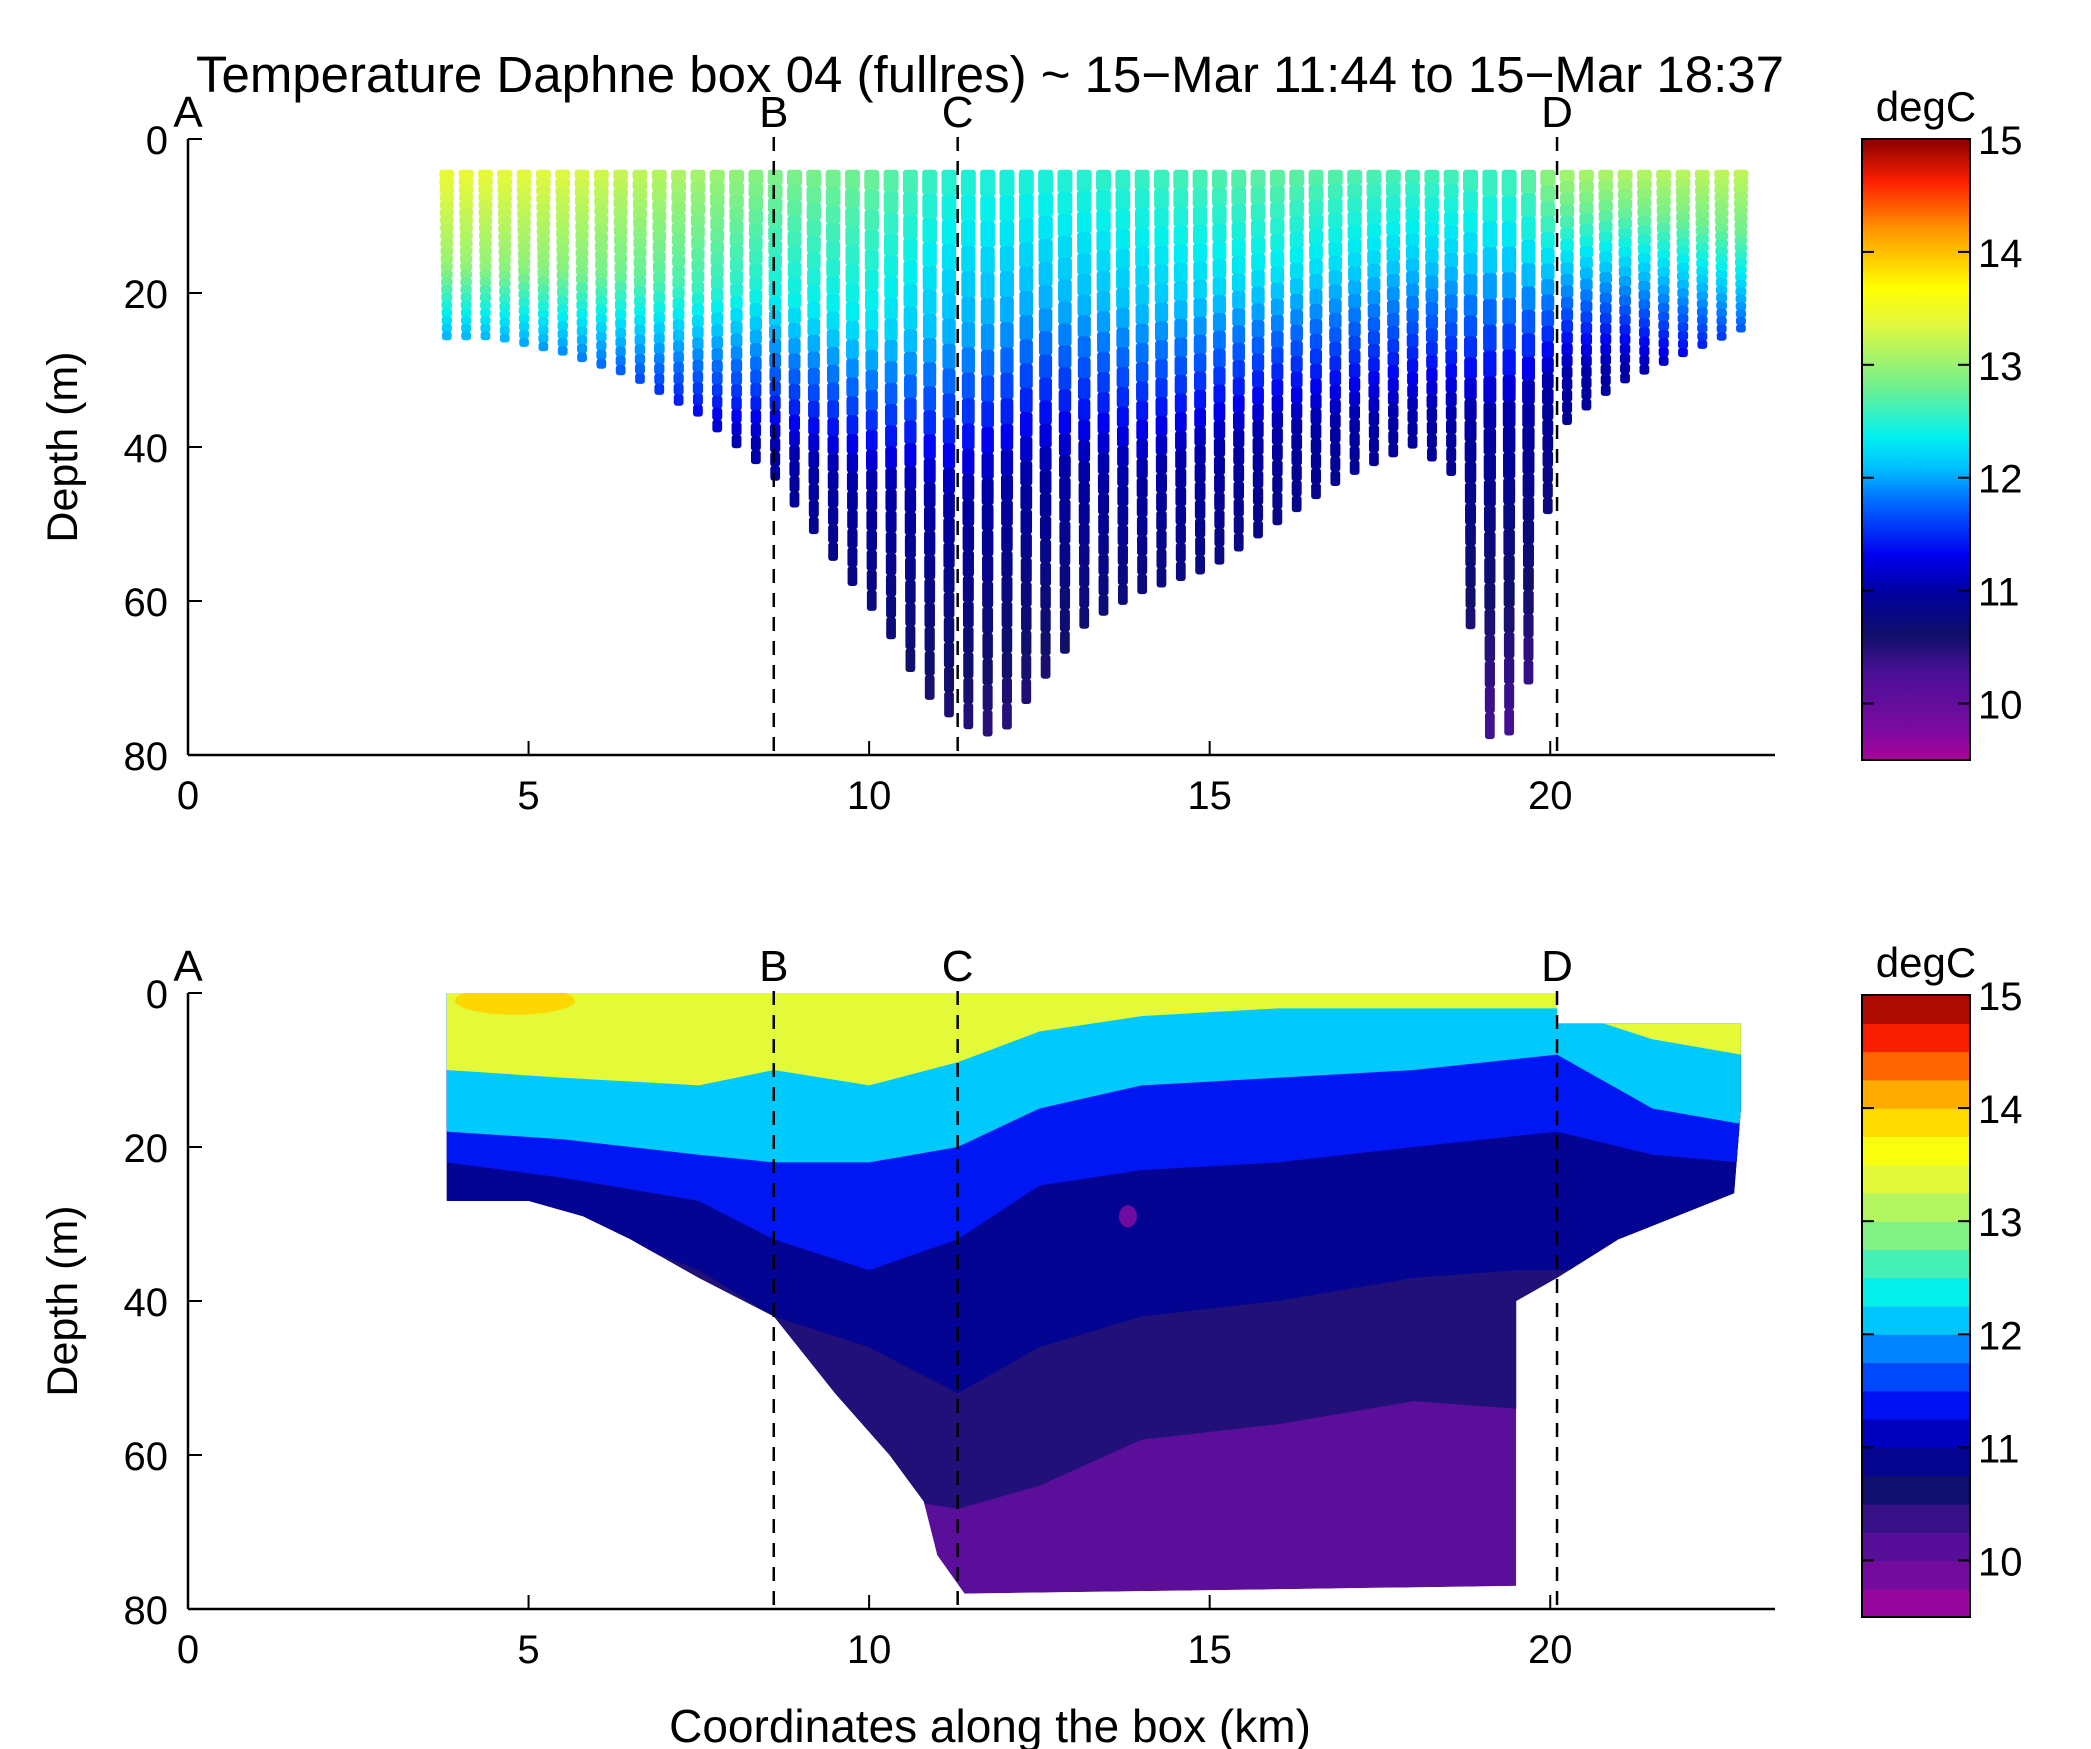 This screenshot has width=2091, height=1749. What do you see at coordinates (146, 1611) in the screenshot?
I see `y-tick-label: 80` at bounding box center [146, 1611].